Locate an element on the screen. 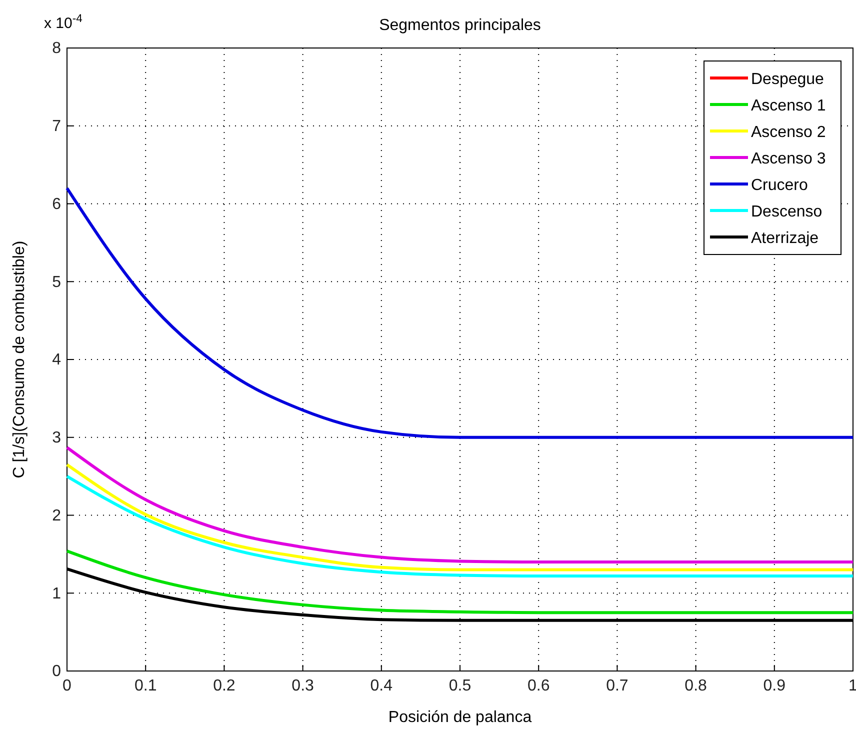  legend-label: Crucero is located at coordinates (779, 185).